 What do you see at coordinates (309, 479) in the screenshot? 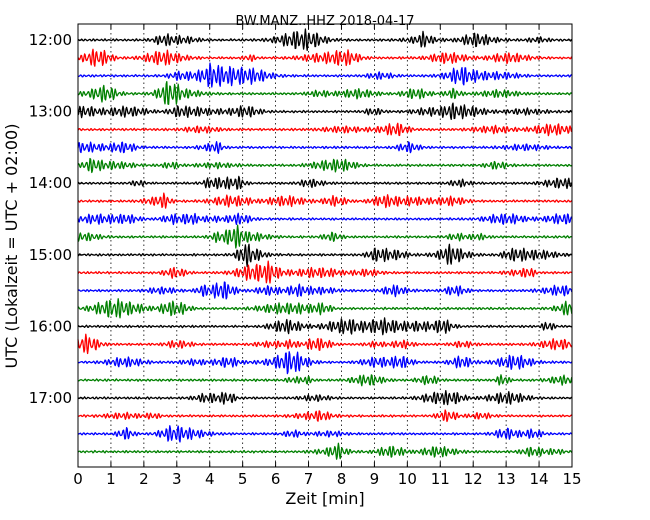
I see `x-tick-label: 7` at bounding box center [309, 479].